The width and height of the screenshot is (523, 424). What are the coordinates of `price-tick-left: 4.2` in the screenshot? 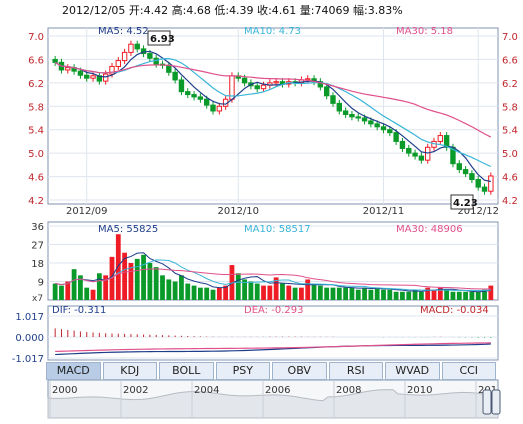 It's located at (36, 201).